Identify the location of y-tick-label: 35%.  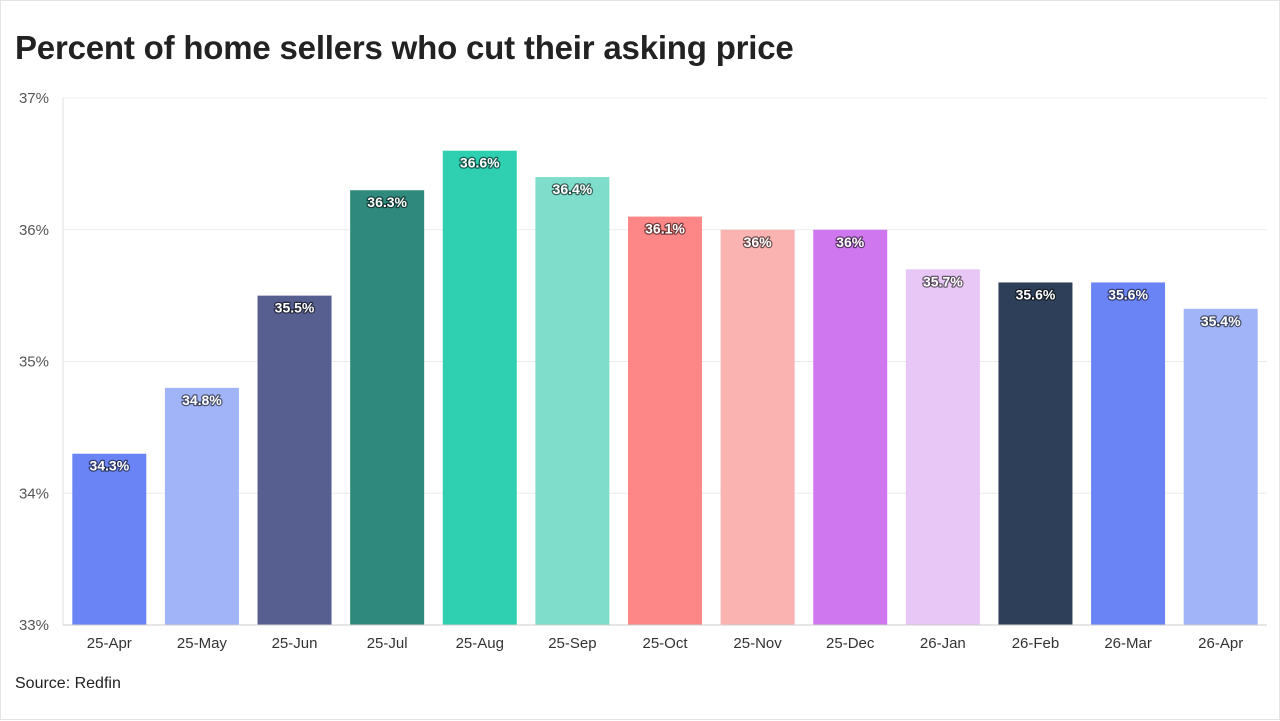
(34, 362).